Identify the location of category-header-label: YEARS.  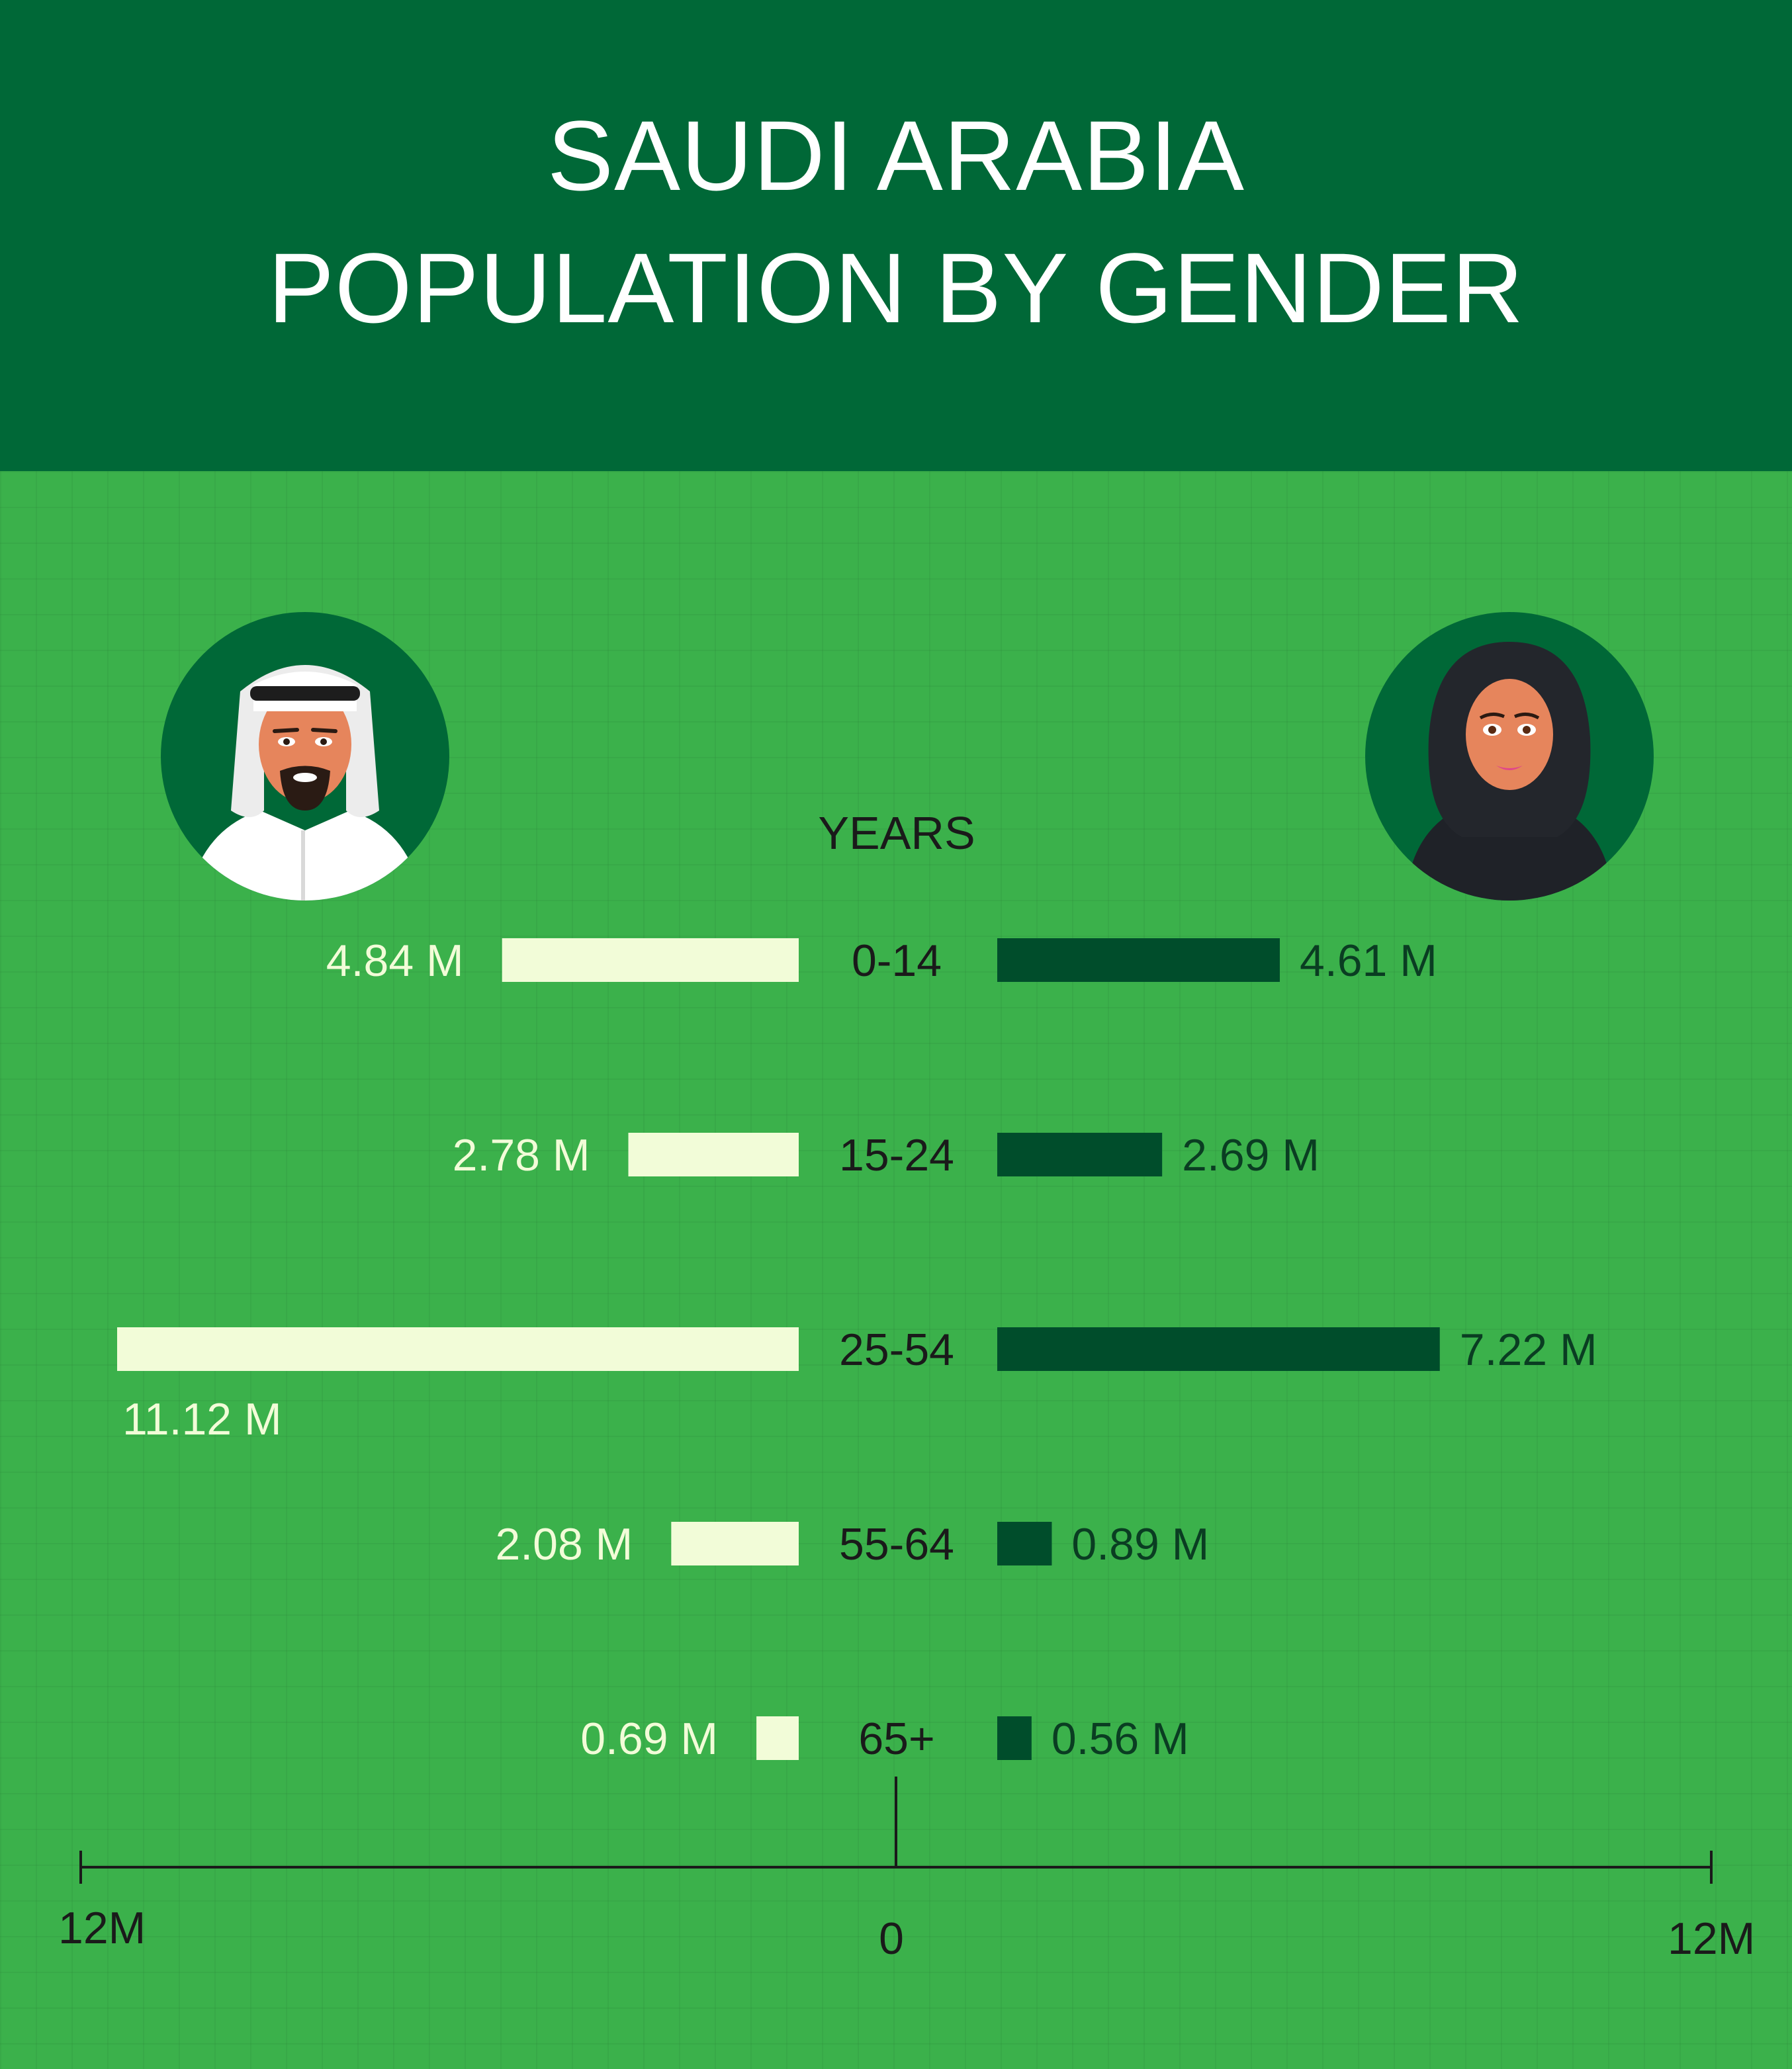
(896, 833).